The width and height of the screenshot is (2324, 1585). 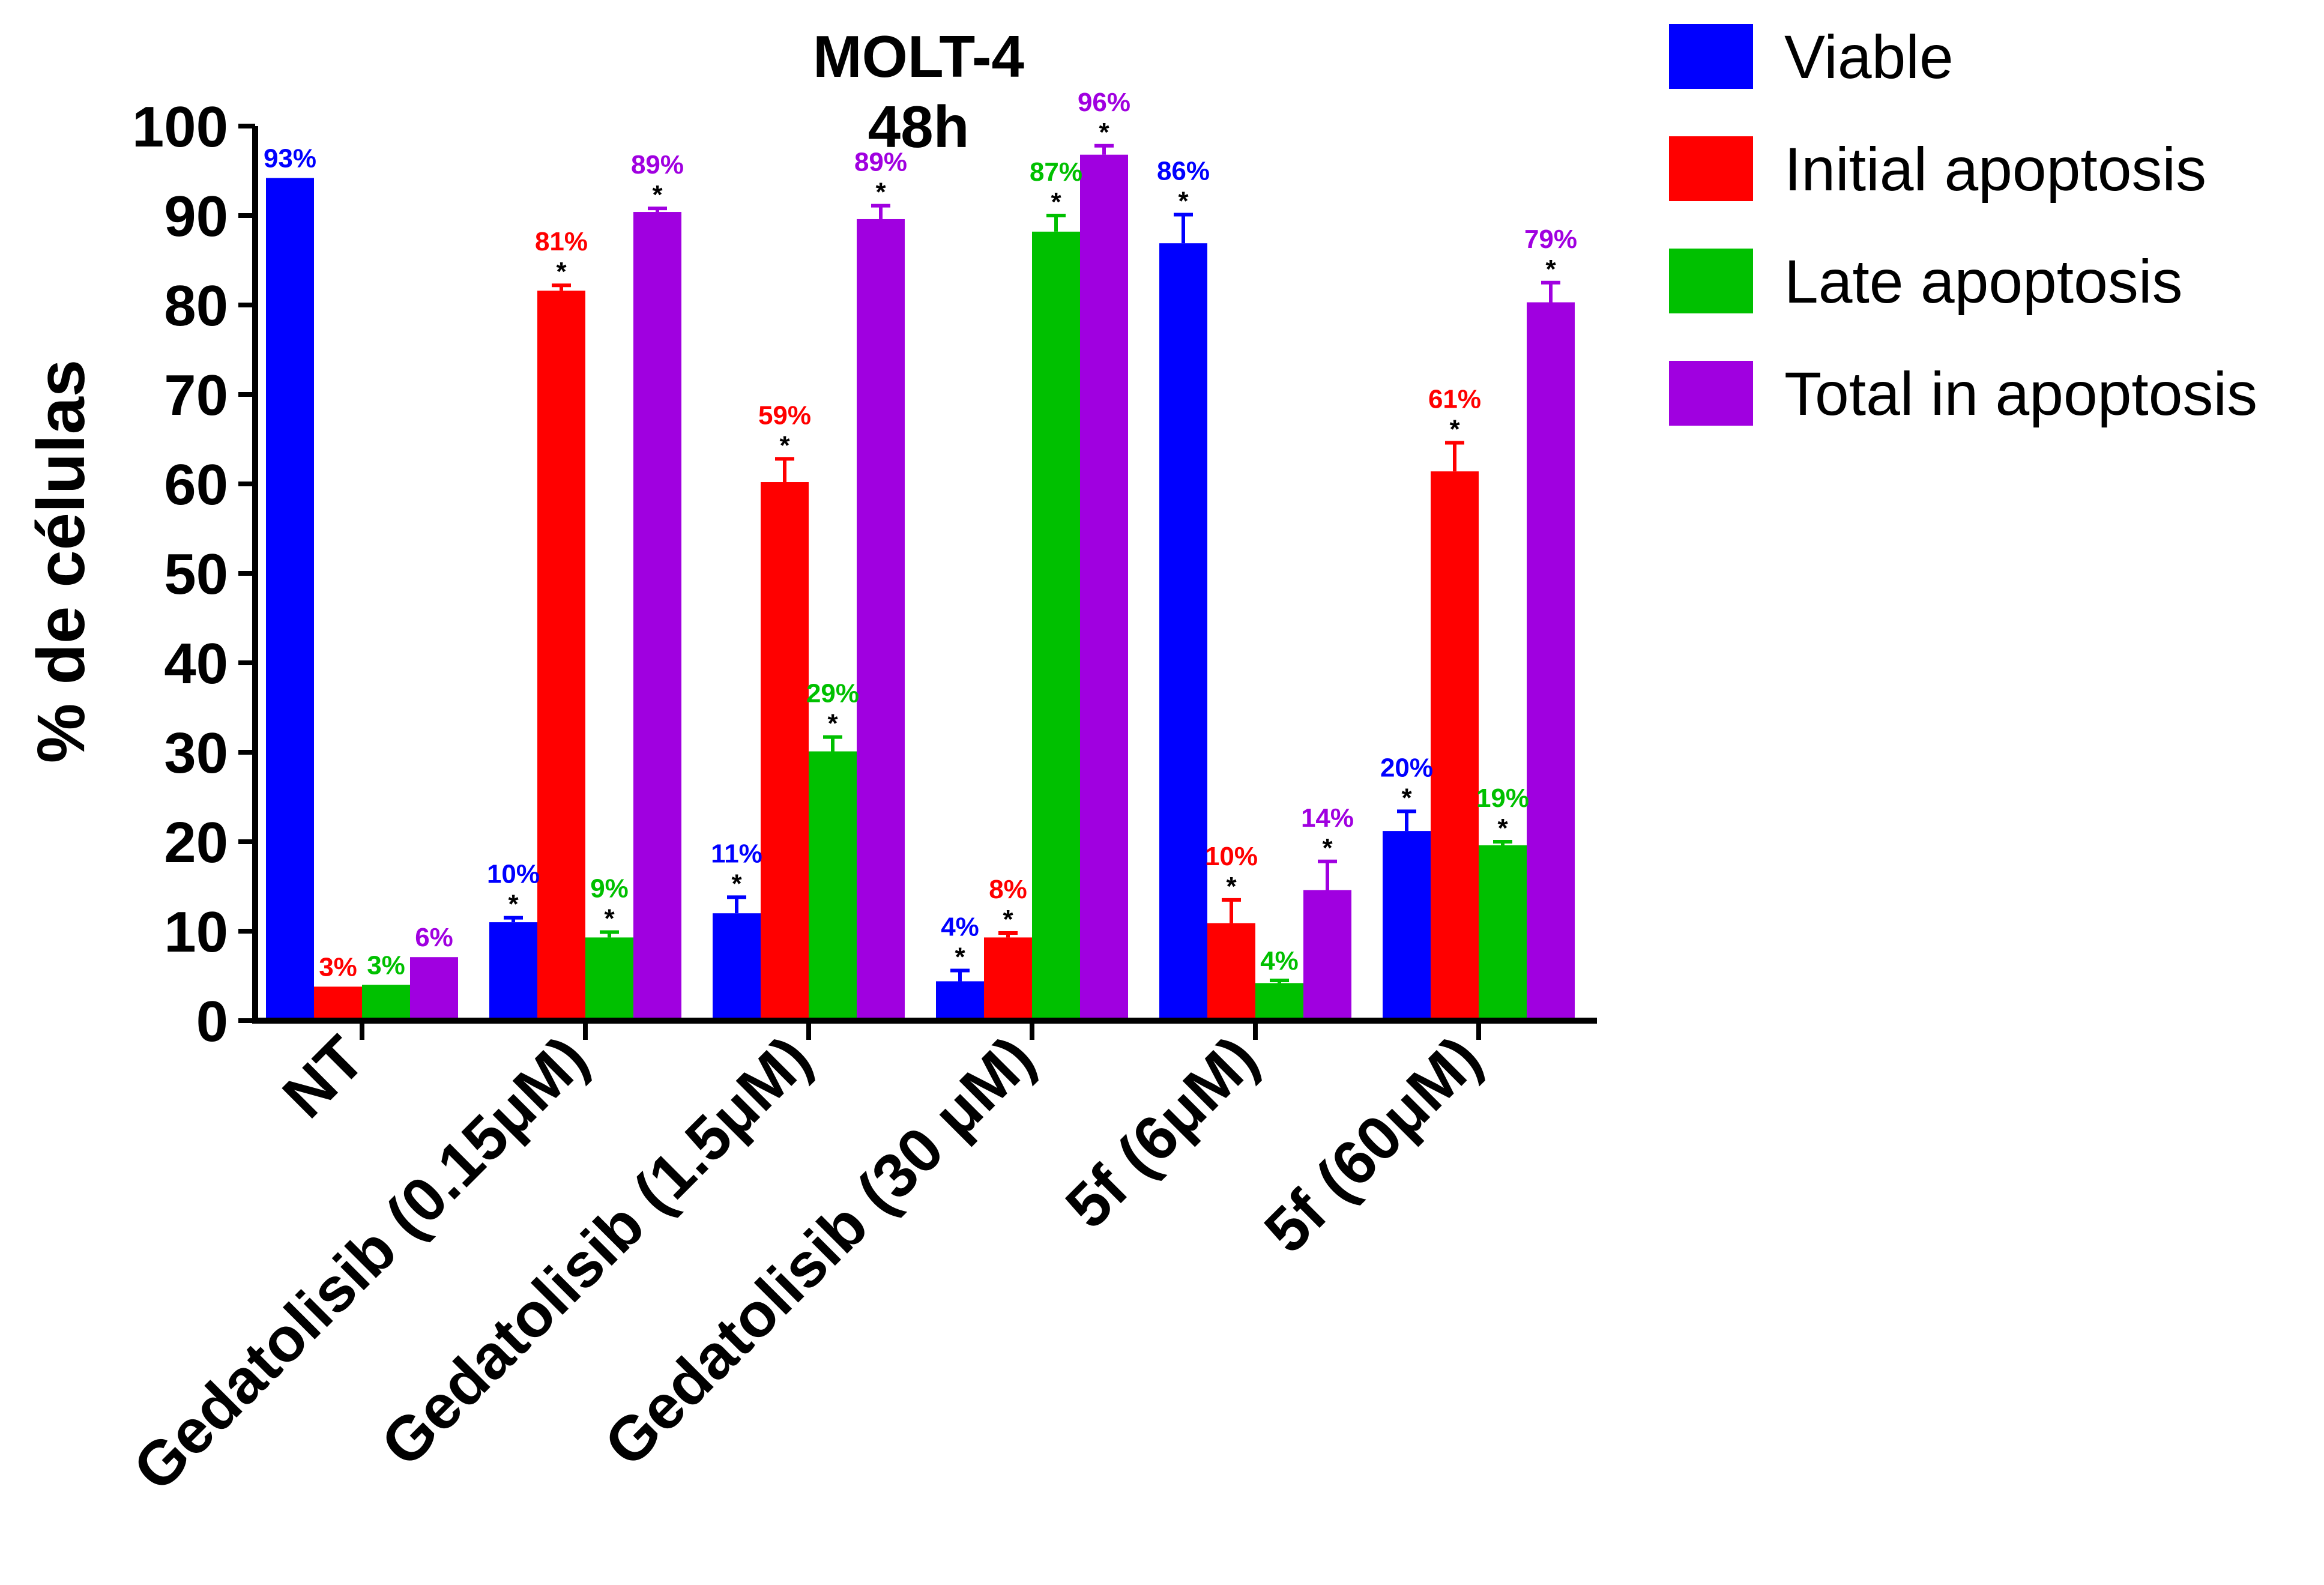 I want to click on significance-star-3-3: *, so click(x=1104, y=132).